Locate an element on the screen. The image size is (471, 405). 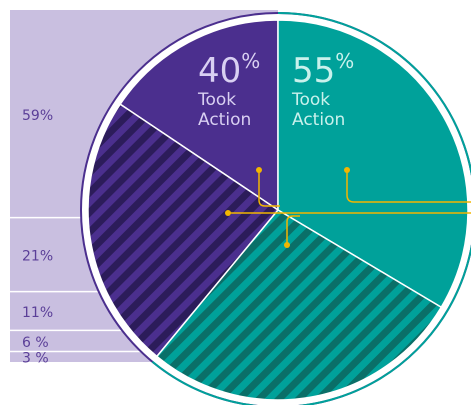
value-number: 40 is located at coordinates (219, 71).